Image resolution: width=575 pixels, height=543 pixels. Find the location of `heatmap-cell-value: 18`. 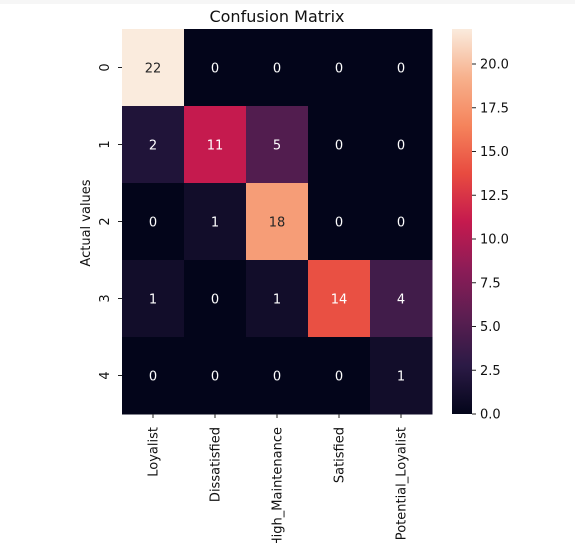

heatmap-cell-value: 18 is located at coordinates (277, 223).